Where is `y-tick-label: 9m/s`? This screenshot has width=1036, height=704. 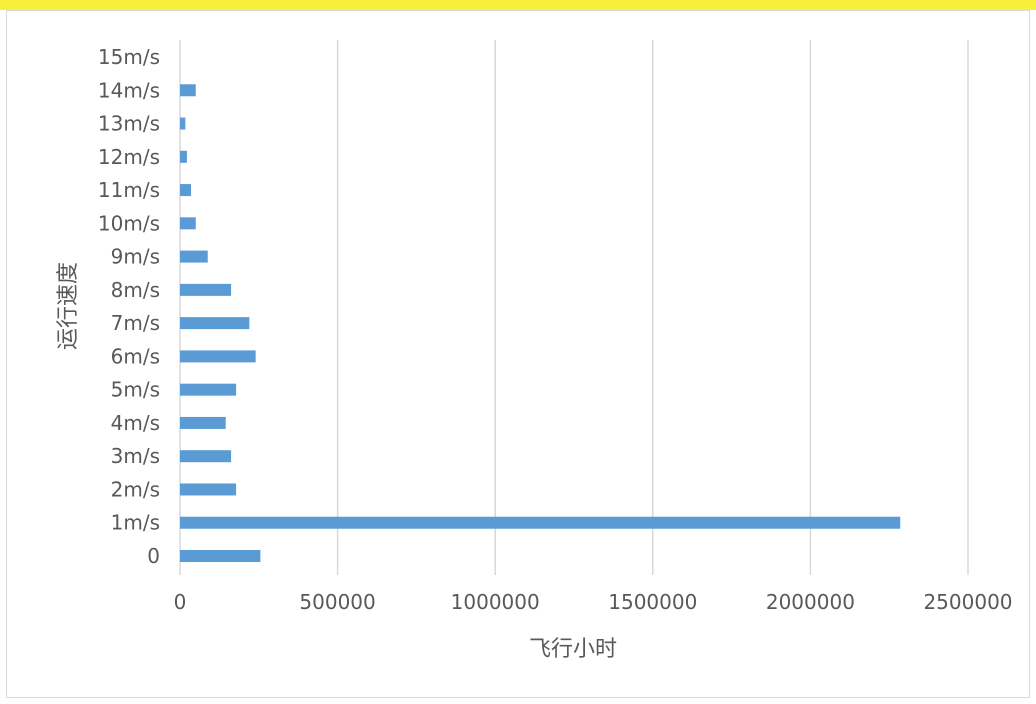 y-tick-label: 9m/s is located at coordinates (135, 257).